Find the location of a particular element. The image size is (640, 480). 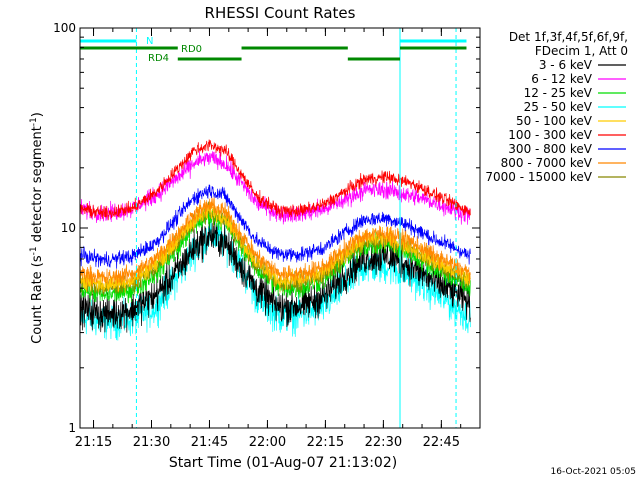

state-label-RD0: RD0 is located at coordinates (191, 49).